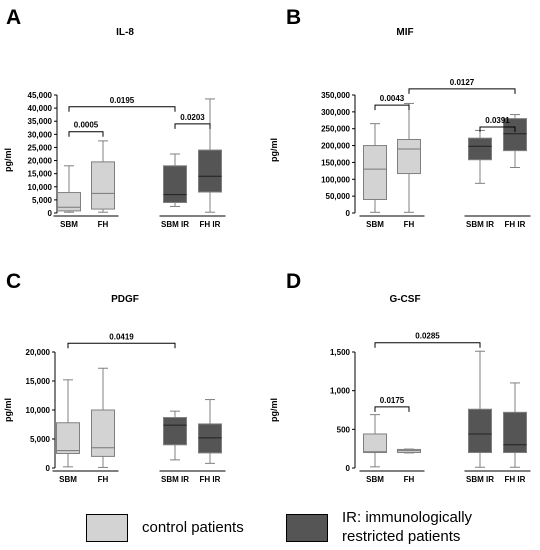 The height and width of the screenshot is (550, 540). Describe the element at coordinates (125, 32) in the screenshot. I see `panel-title: IL-8` at that location.